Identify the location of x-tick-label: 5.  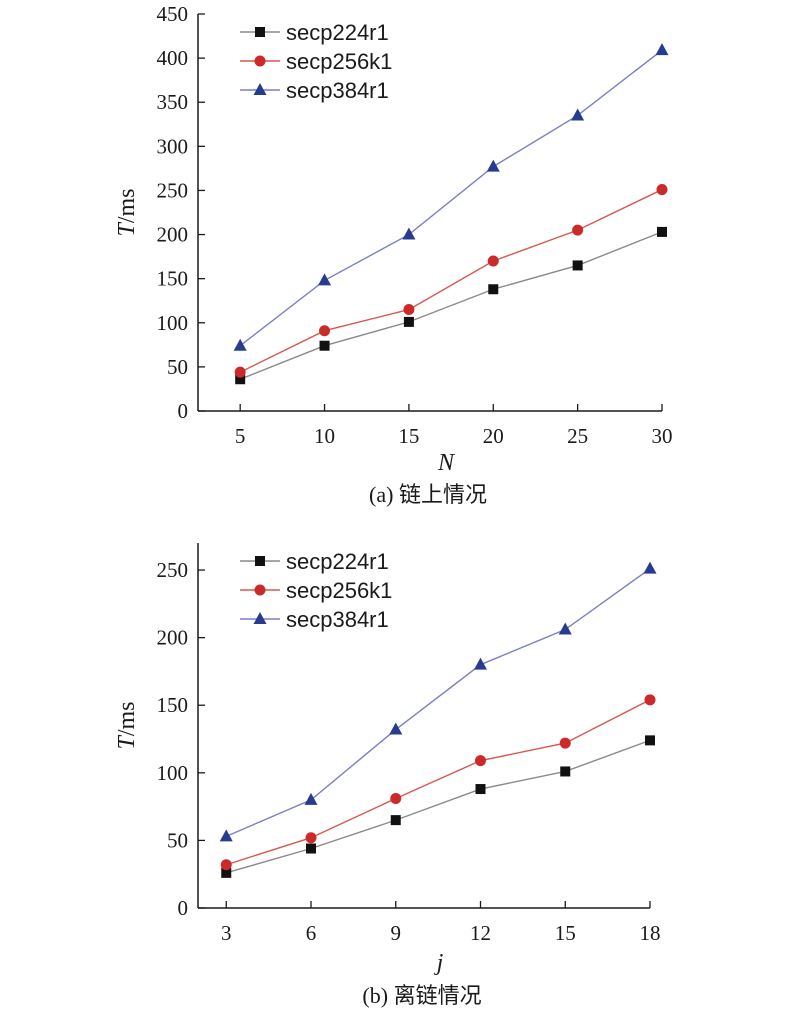
(240, 436).